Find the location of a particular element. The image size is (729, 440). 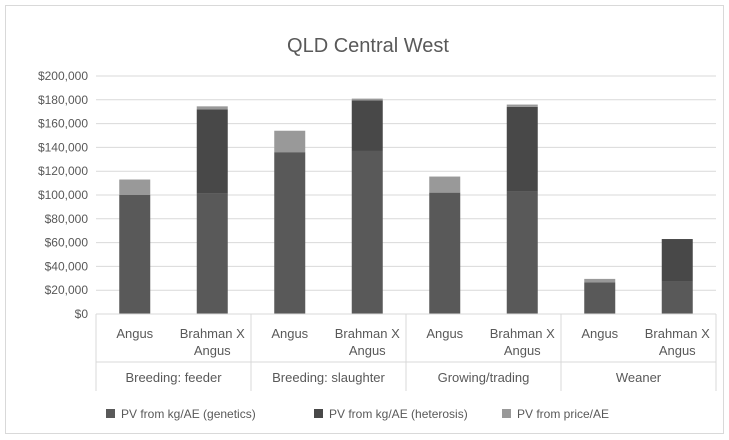

x-group-label: Breeding: slaughter is located at coordinates (328, 377).